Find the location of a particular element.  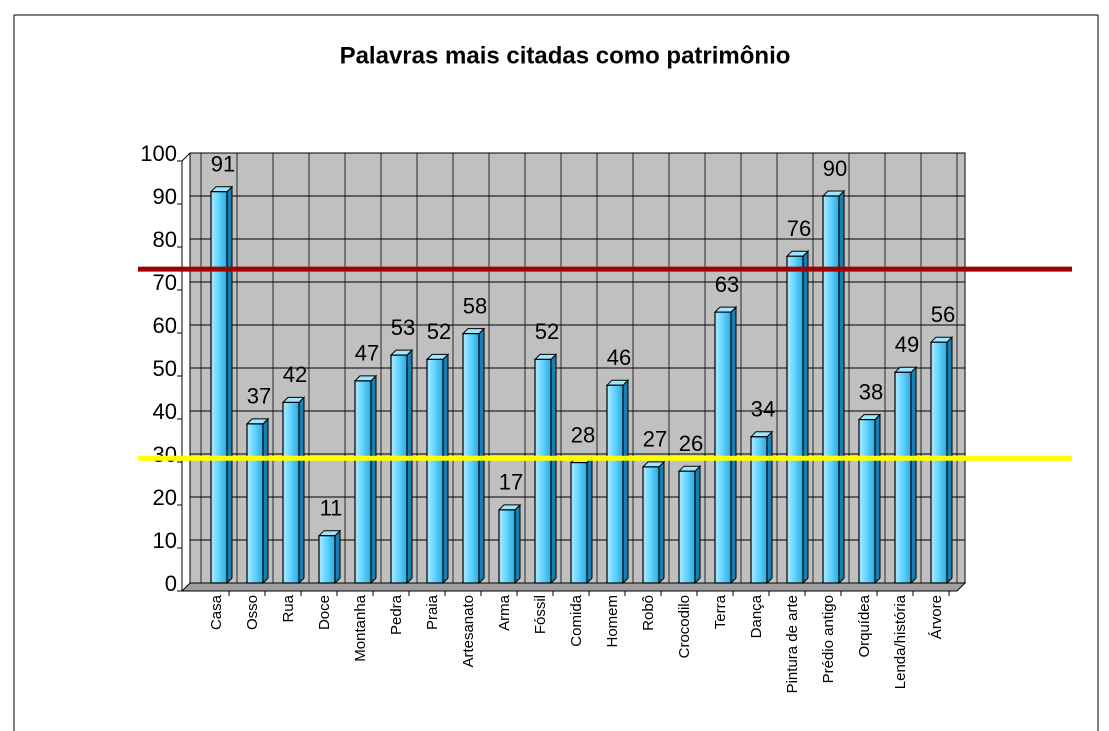

x-tick-label: Árvore is located at coordinates (936, 617).